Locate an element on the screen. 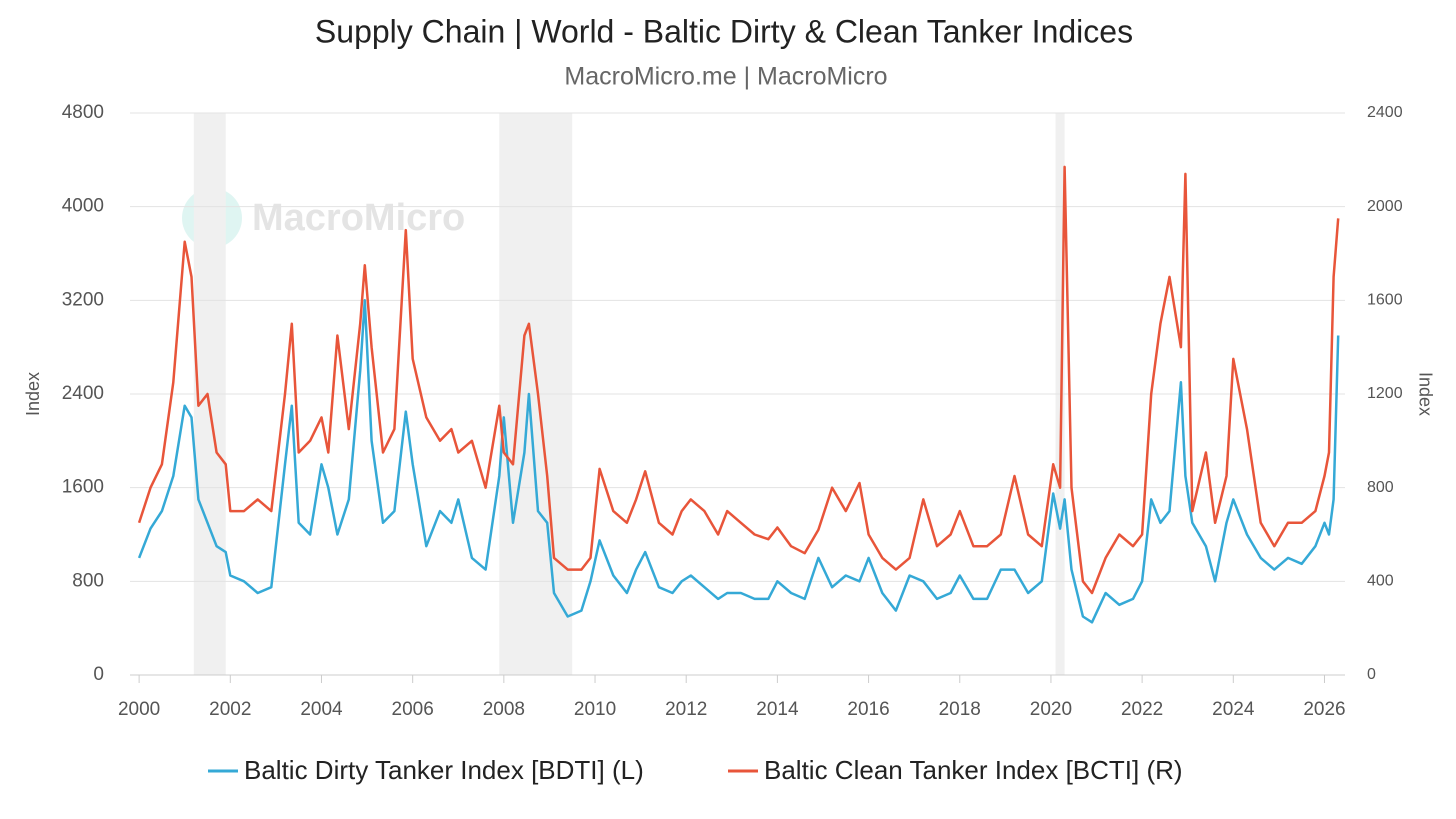 The image size is (1456, 819). x-tick-label: 2024 is located at coordinates (1233, 709).